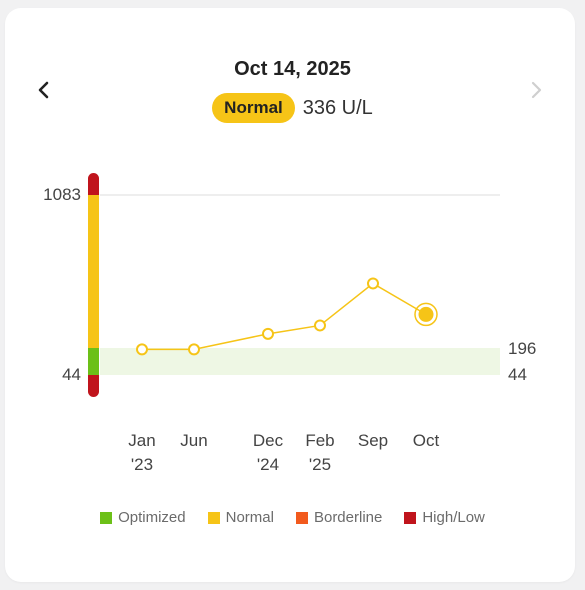 The image size is (585, 590). Describe the element at coordinates (268, 464) in the screenshot. I see `x-tick-sublabel: '24` at that location.